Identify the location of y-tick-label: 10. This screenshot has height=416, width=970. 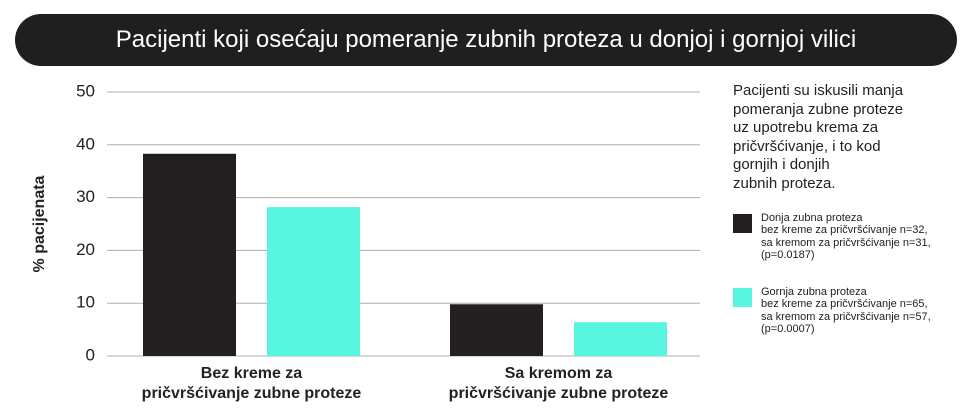
(85, 302).